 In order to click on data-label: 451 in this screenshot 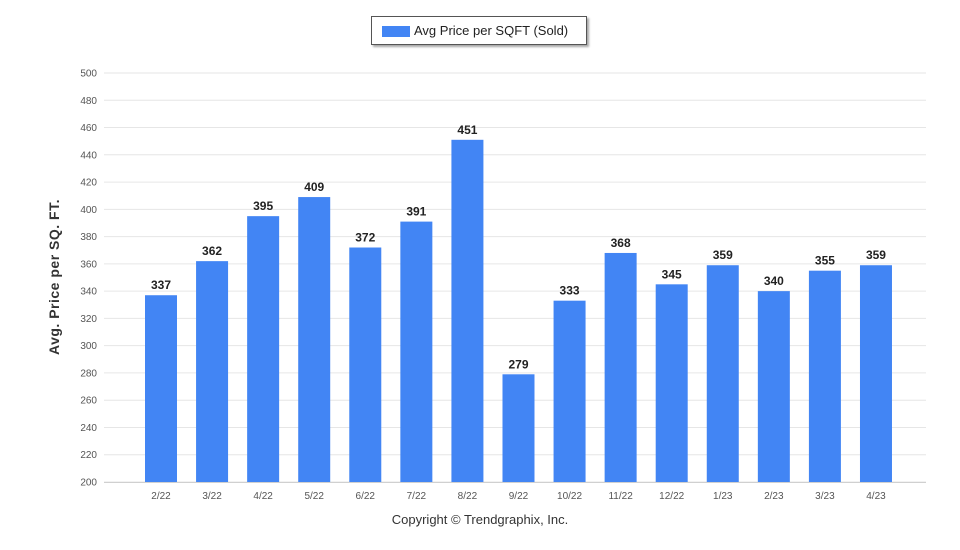, I will do `click(467, 130)`.